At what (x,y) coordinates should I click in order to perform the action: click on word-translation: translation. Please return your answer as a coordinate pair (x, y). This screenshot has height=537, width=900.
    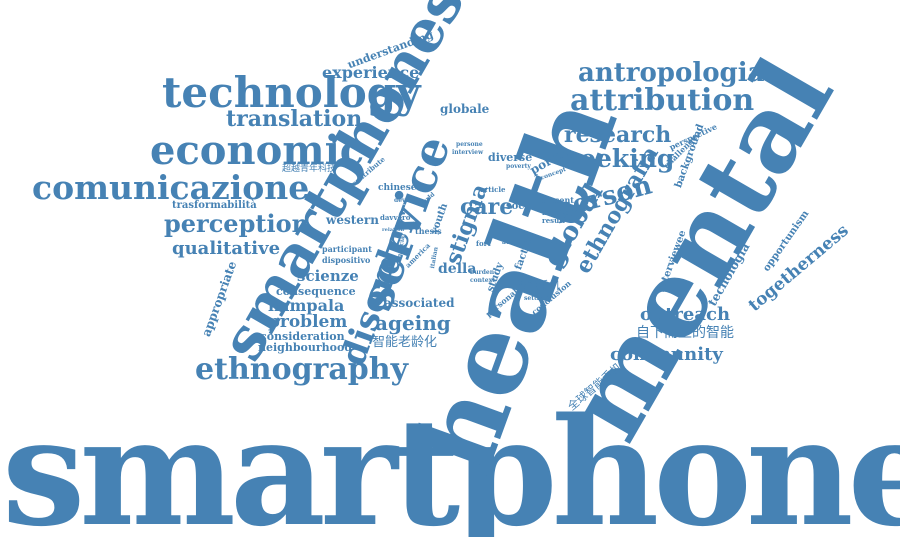
    Looking at the image, I should click on (294, 119).